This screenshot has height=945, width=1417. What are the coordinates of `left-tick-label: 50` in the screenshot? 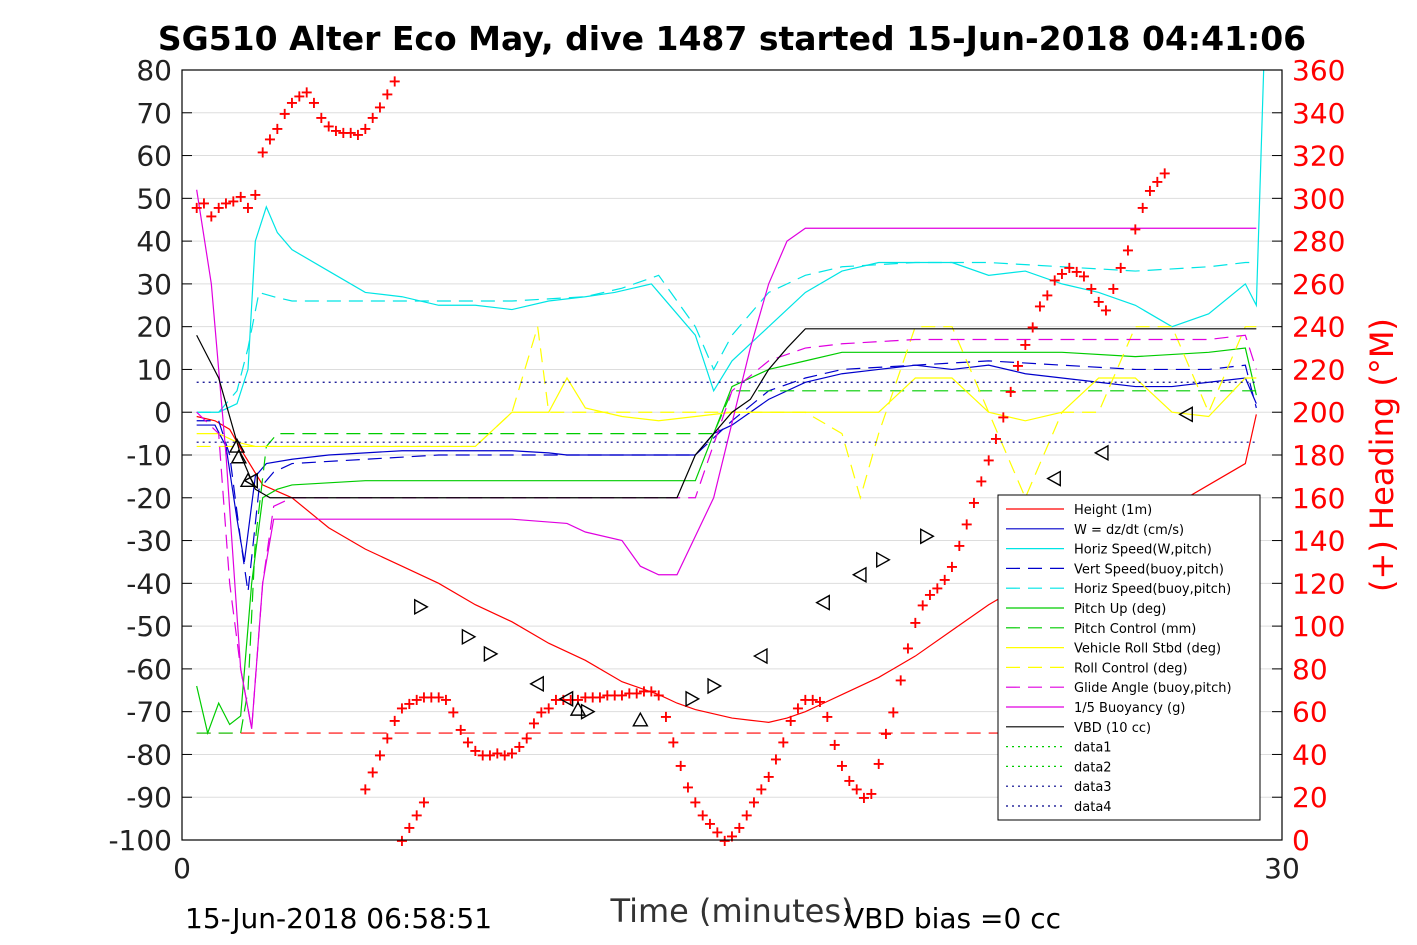 It's located at (154, 198).